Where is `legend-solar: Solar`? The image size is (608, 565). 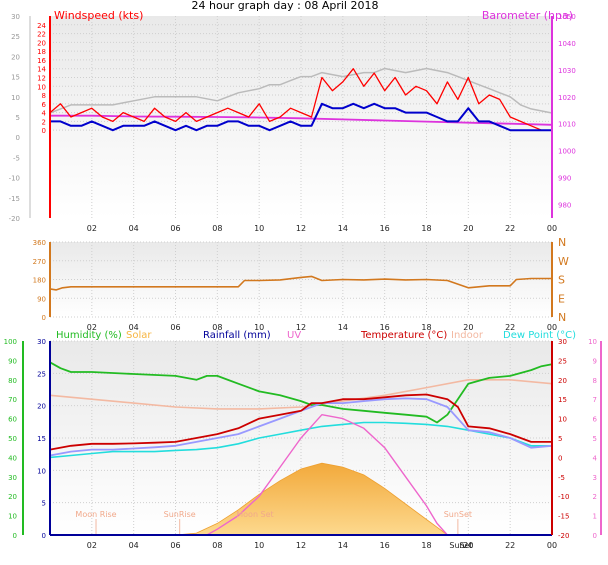
legend-solar: Solar is located at coordinates (139, 335).